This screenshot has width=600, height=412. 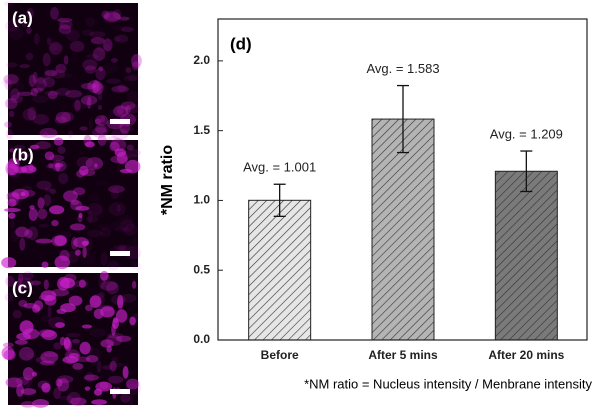 I want to click on value-label: Avg. = 1.583, so click(x=402, y=68).